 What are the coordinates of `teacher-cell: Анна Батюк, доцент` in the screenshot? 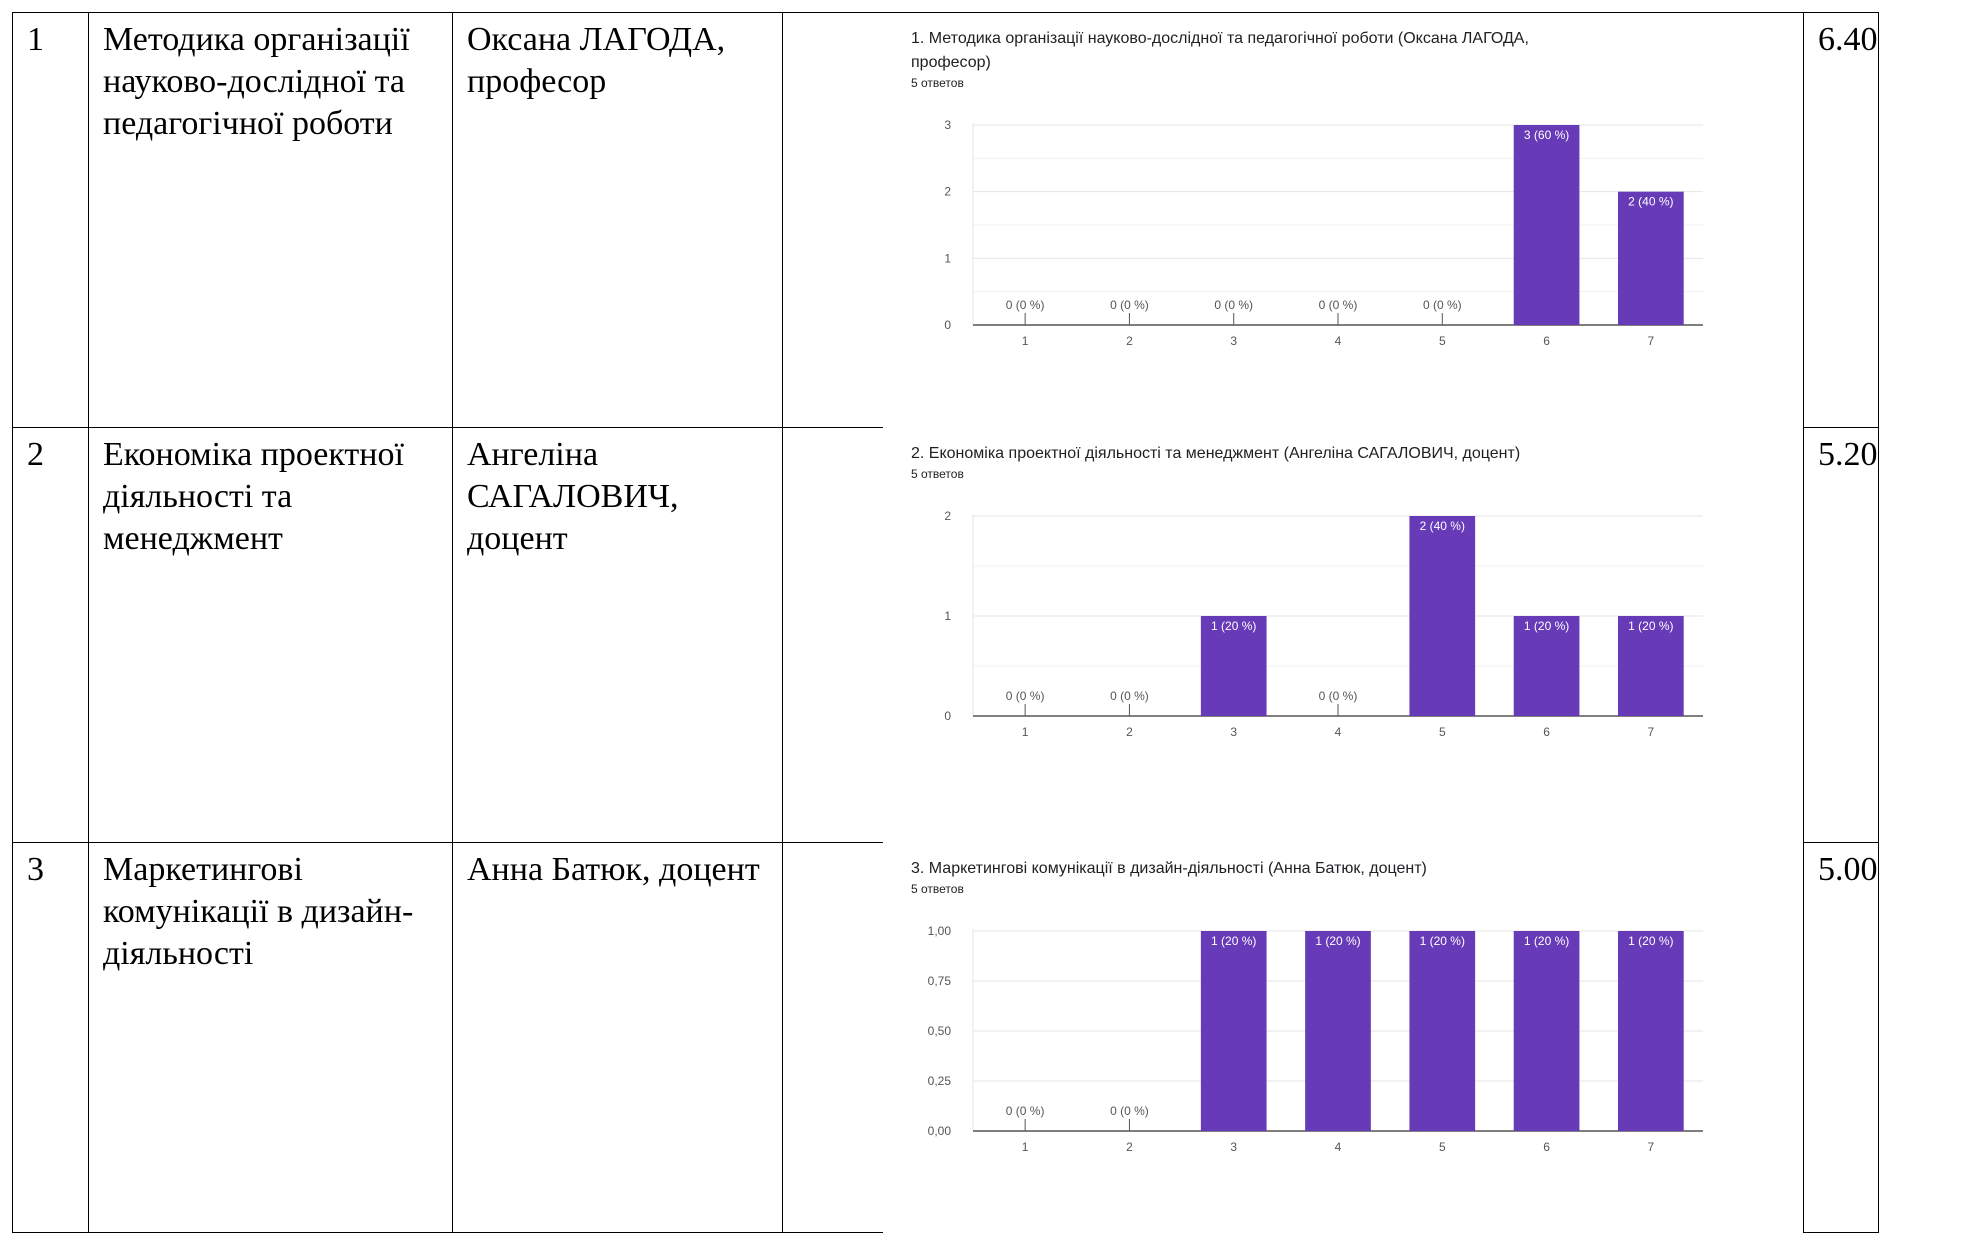 It's located at (617, 1037).